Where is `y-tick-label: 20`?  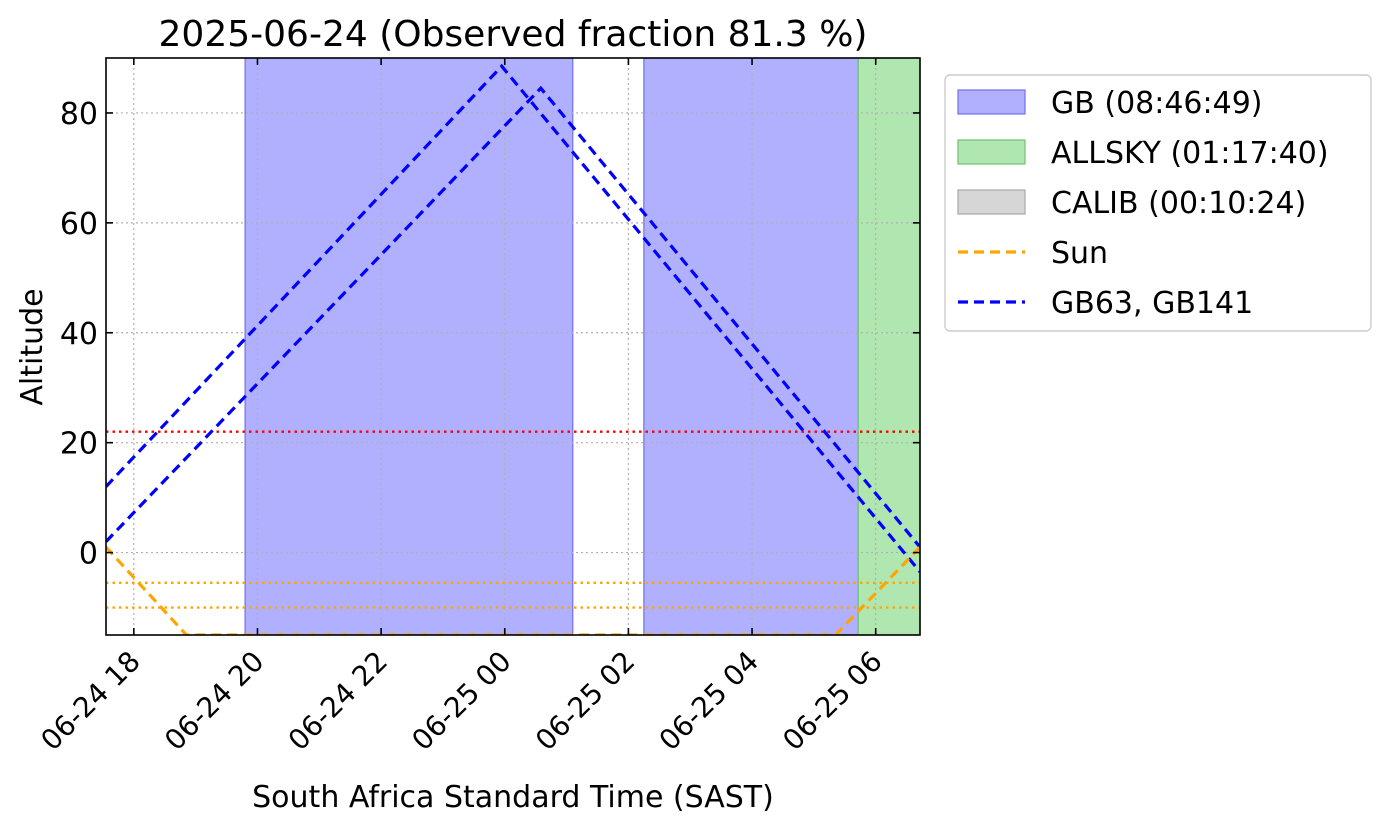 y-tick-label: 20 is located at coordinates (79, 444).